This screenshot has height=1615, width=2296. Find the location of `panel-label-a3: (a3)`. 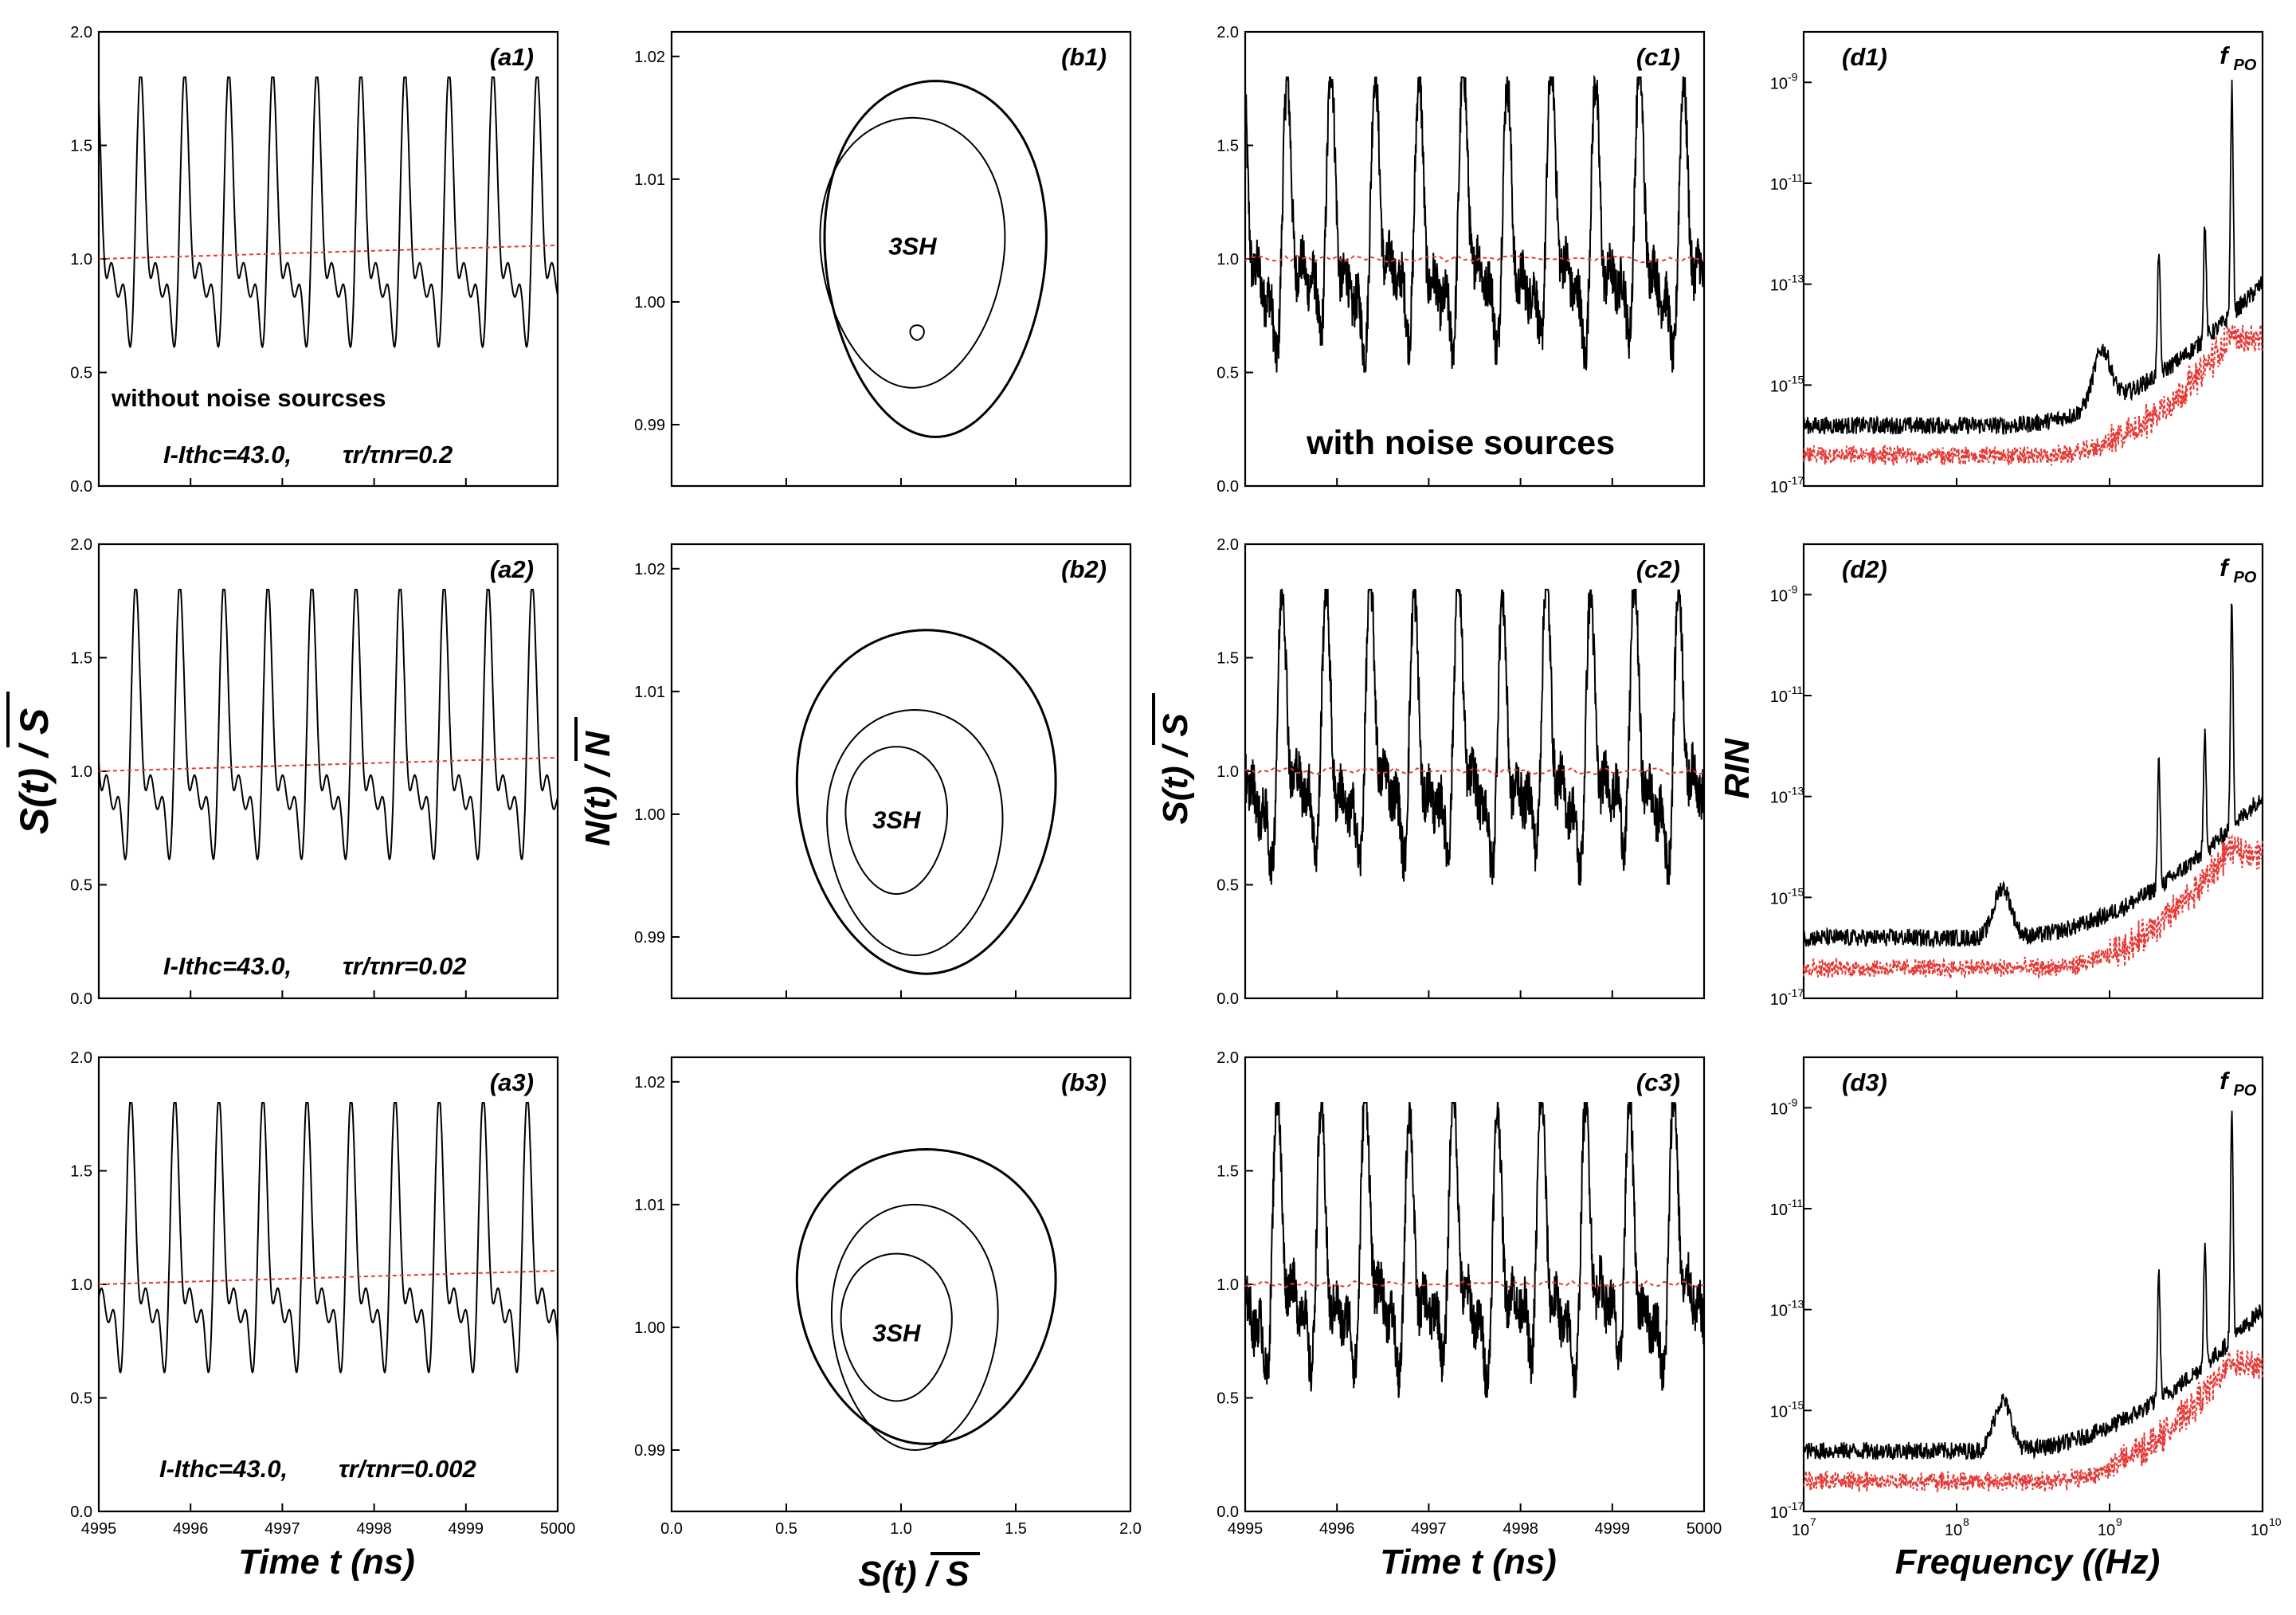

panel-label-a3: (a3) is located at coordinates (512, 1082).